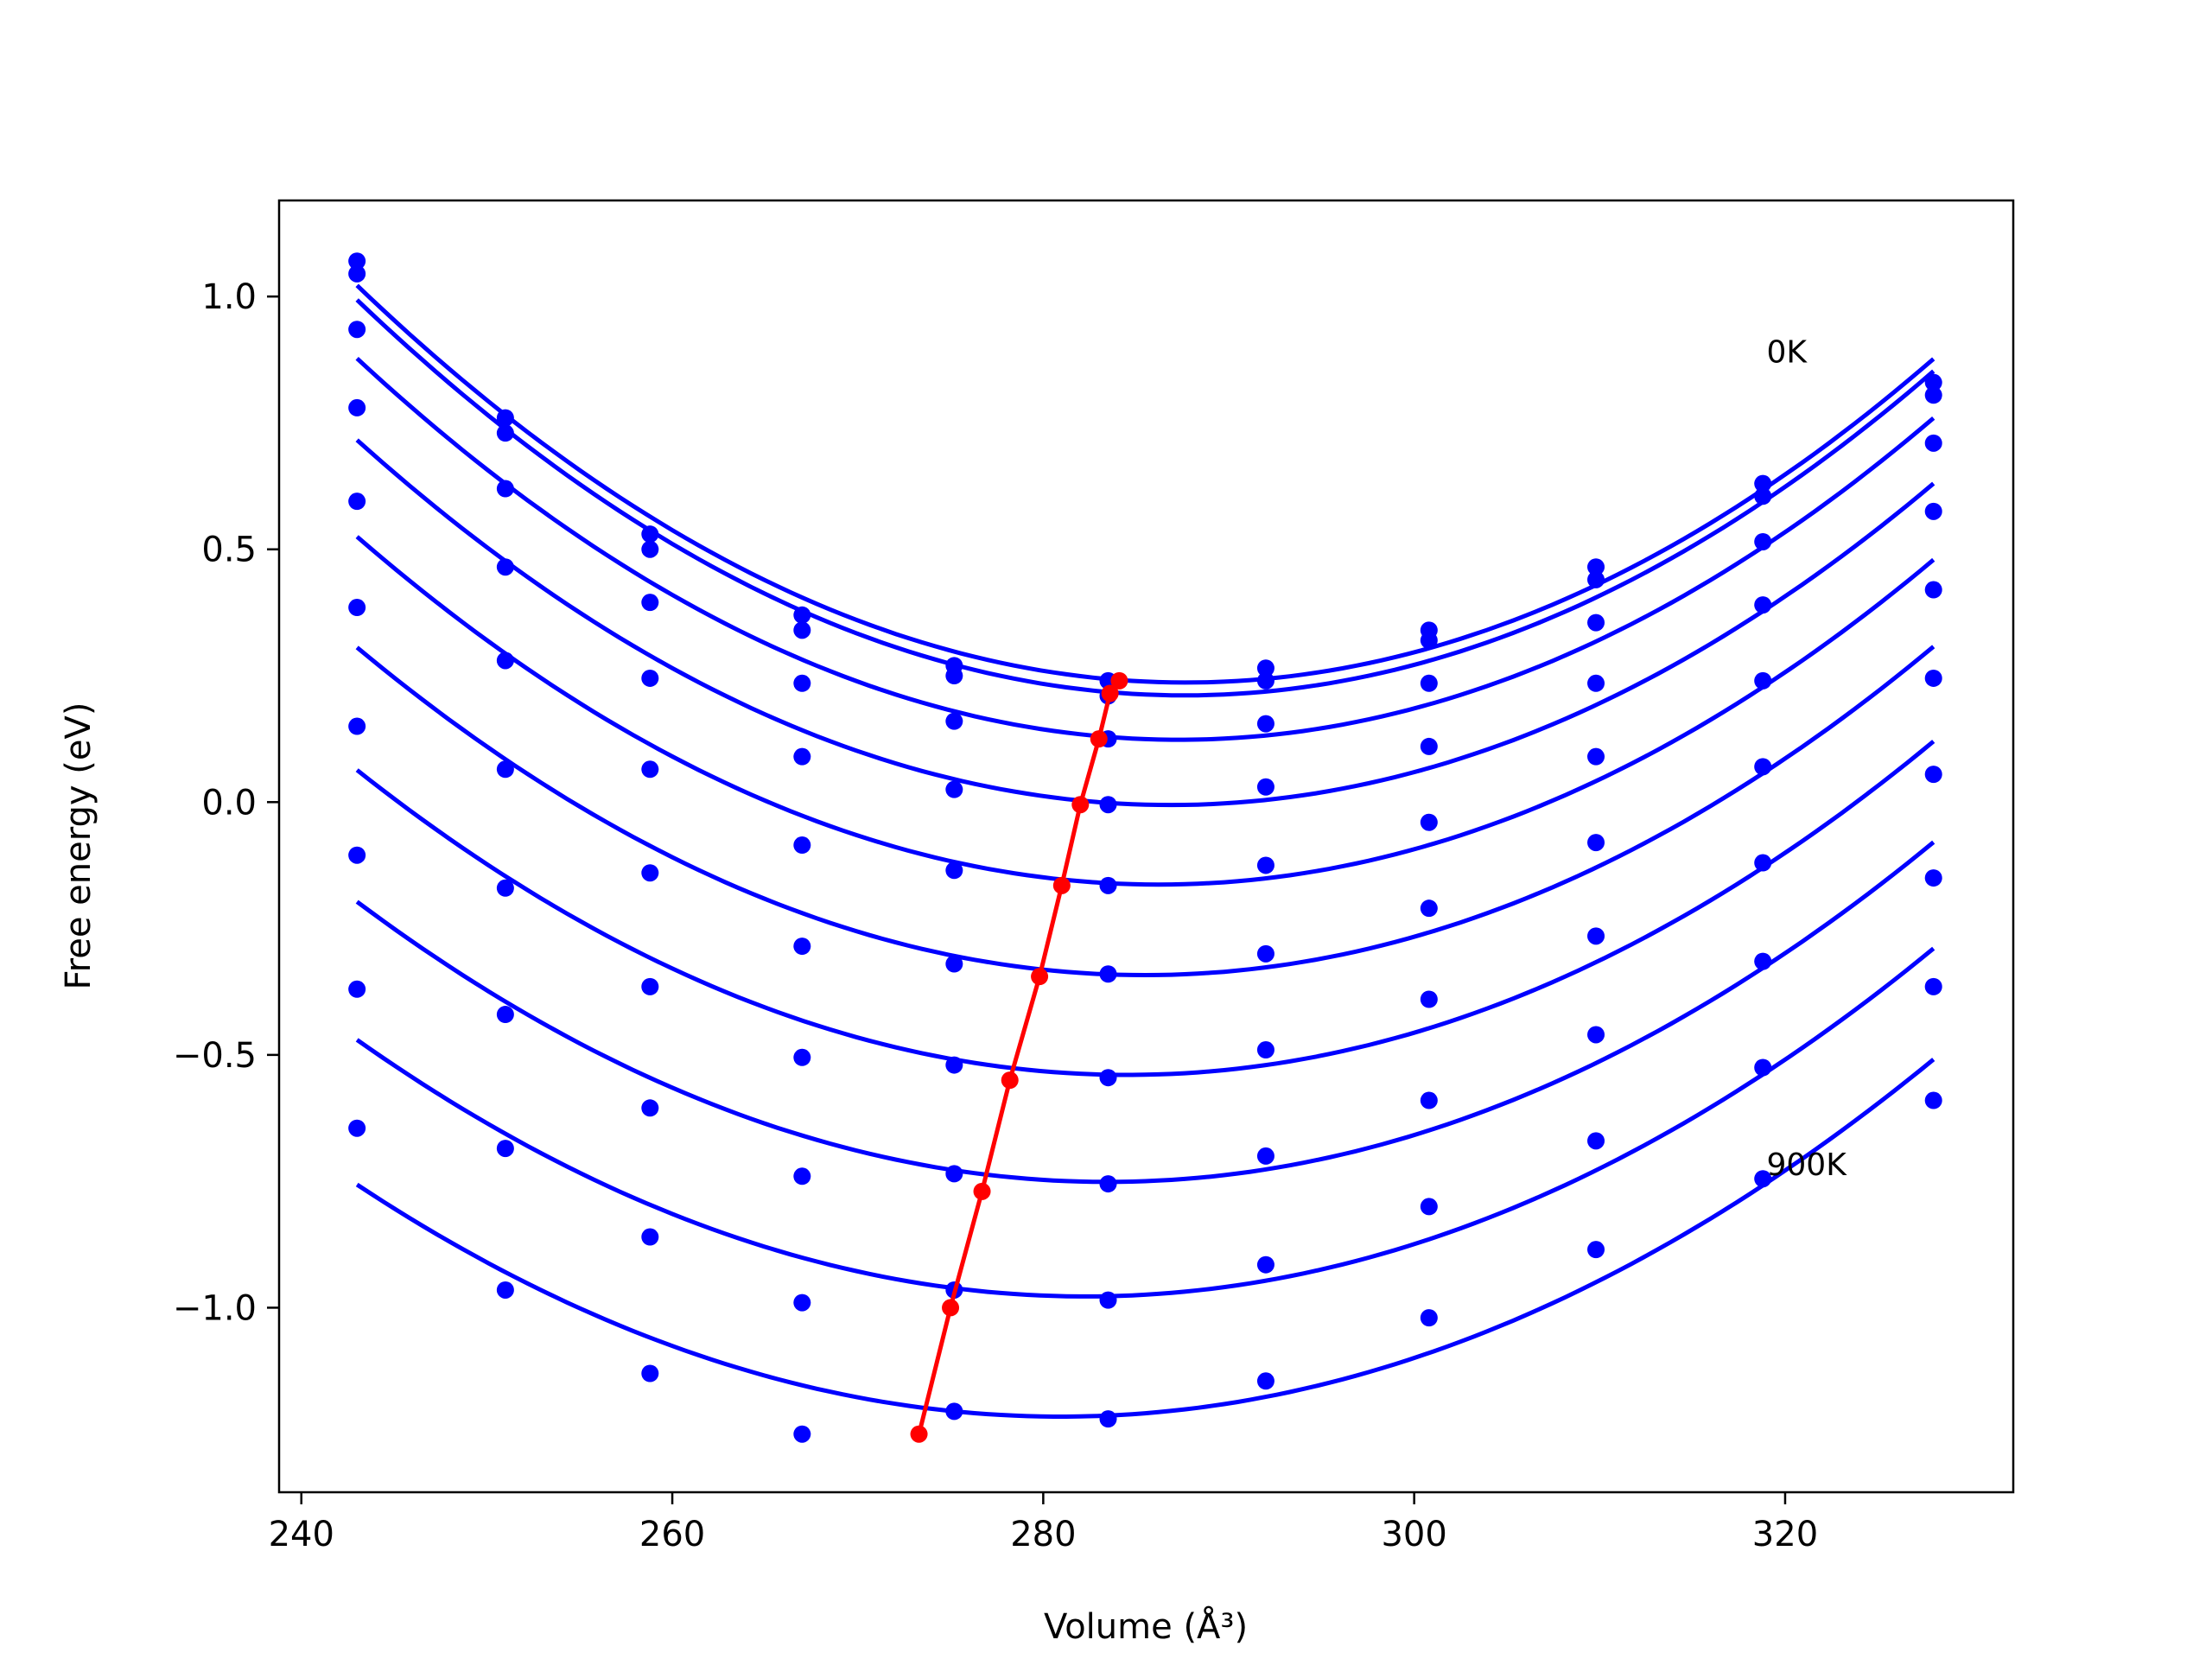 This screenshot has height=1659, width=2212. I want to click on x-tick-label: 240, so click(301, 1534).